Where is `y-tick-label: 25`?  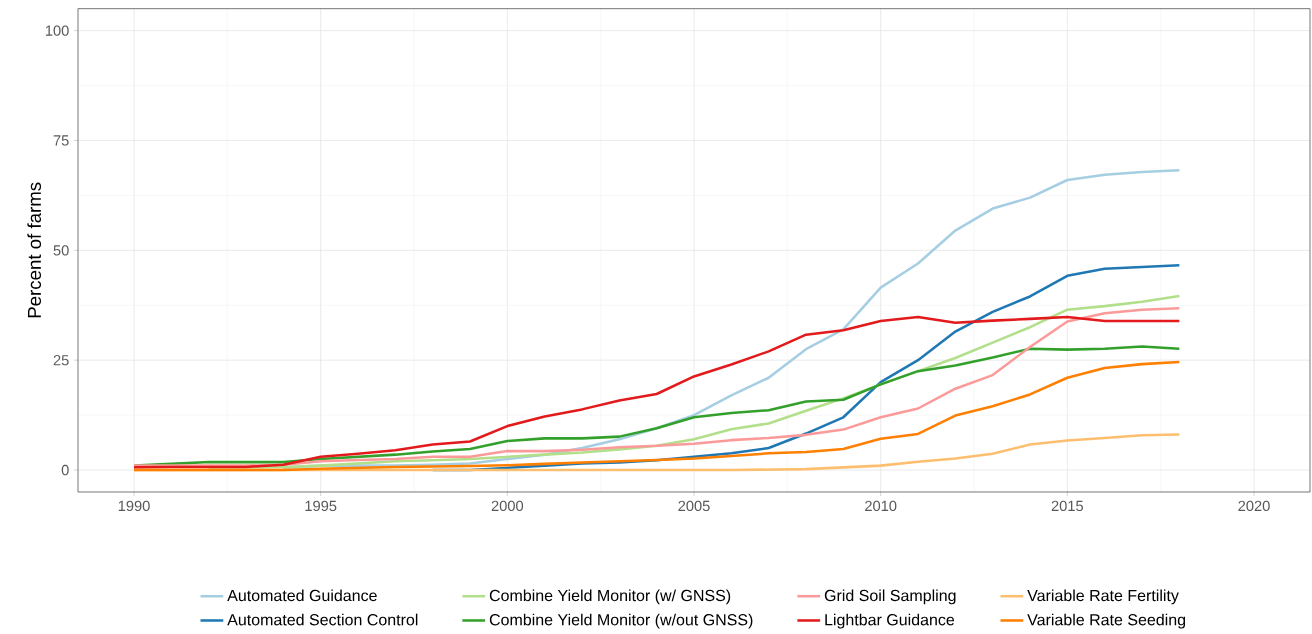
y-tick-label: 25 is located at coordinates (61, 360).